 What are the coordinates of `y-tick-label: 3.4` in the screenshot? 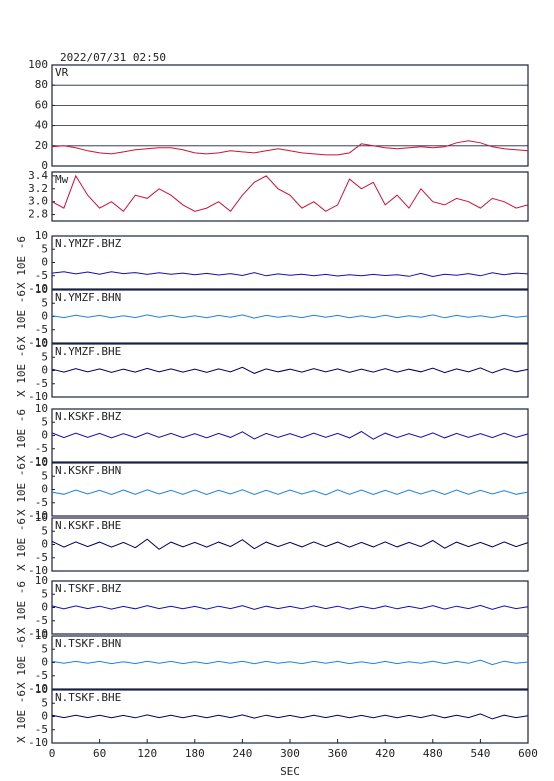 It's located at (38, 175).